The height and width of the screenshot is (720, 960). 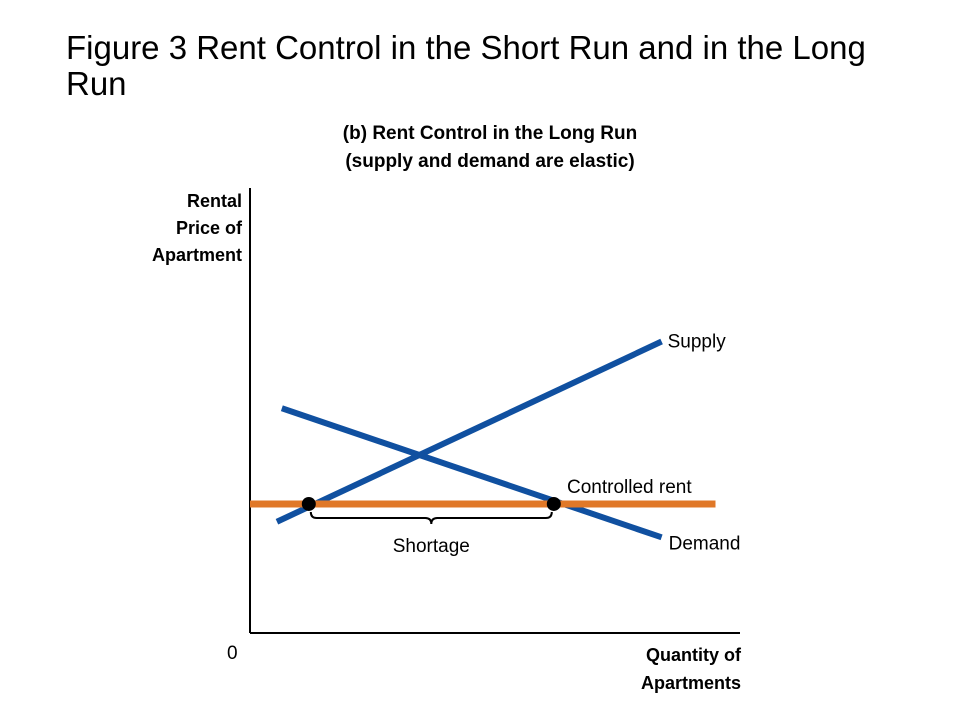 What do you see at coordinates (471, 473) in the screenshot?
I see `demand-curve` at bounding box center [471, 473].